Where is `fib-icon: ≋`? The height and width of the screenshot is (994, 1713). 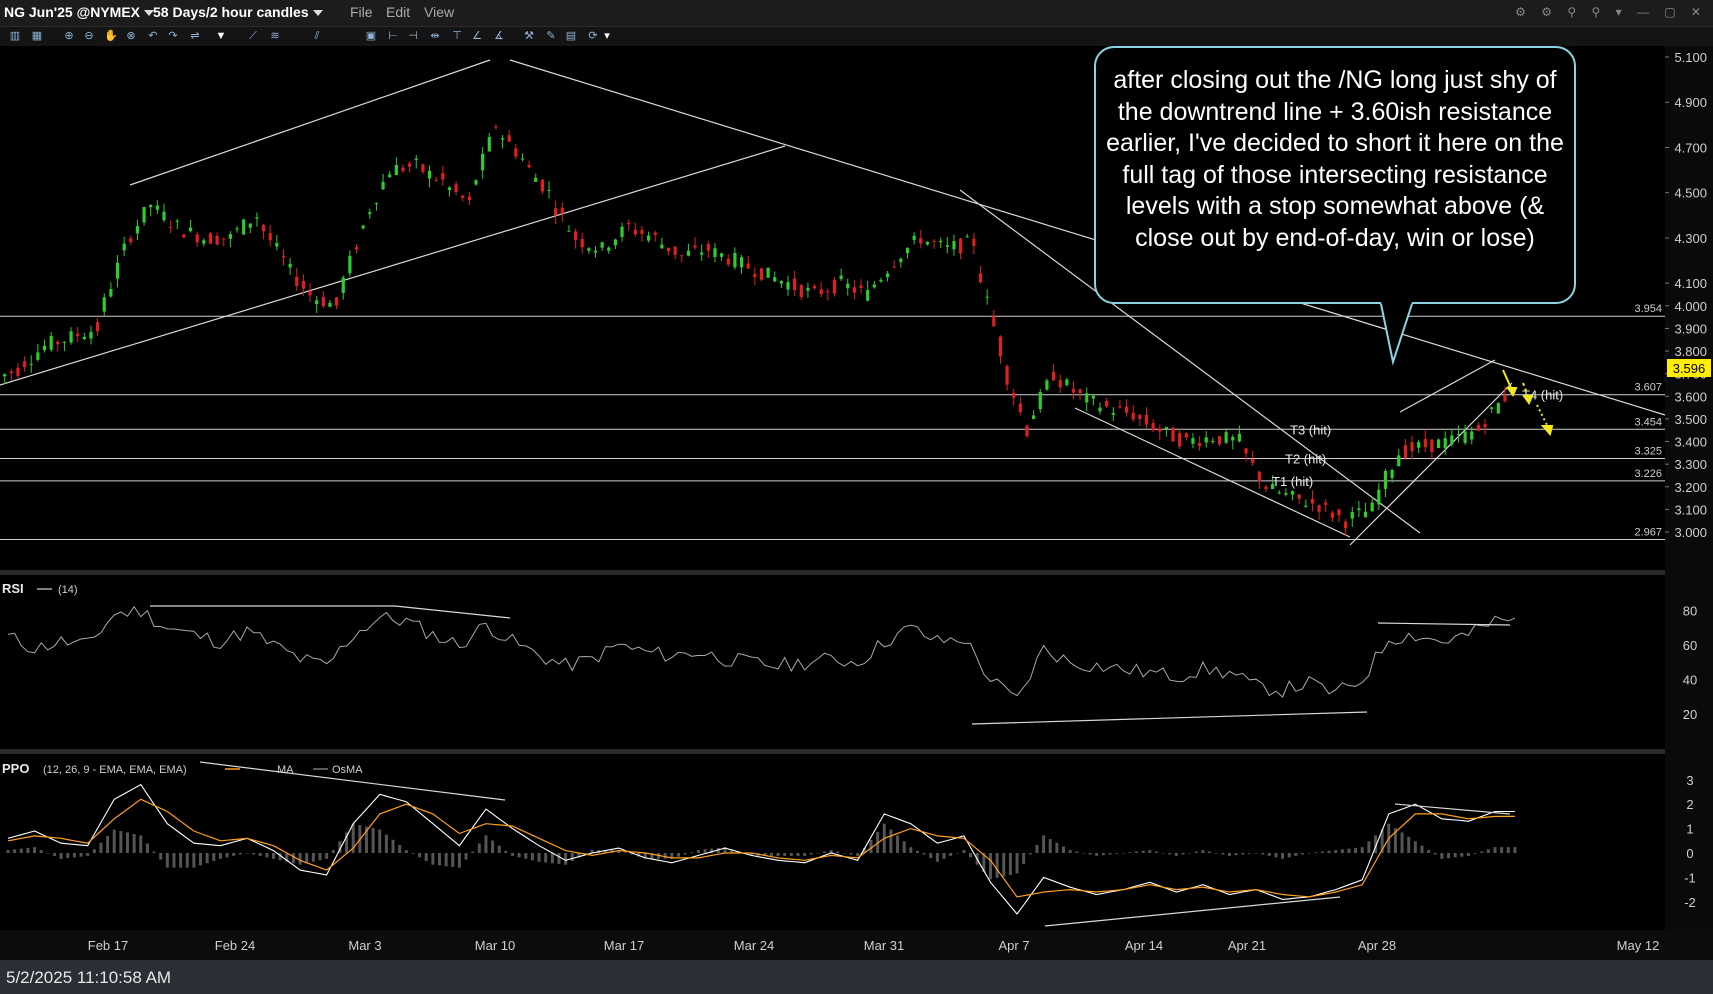 fib-icon: ≋ is located at coordinates (275, 36).